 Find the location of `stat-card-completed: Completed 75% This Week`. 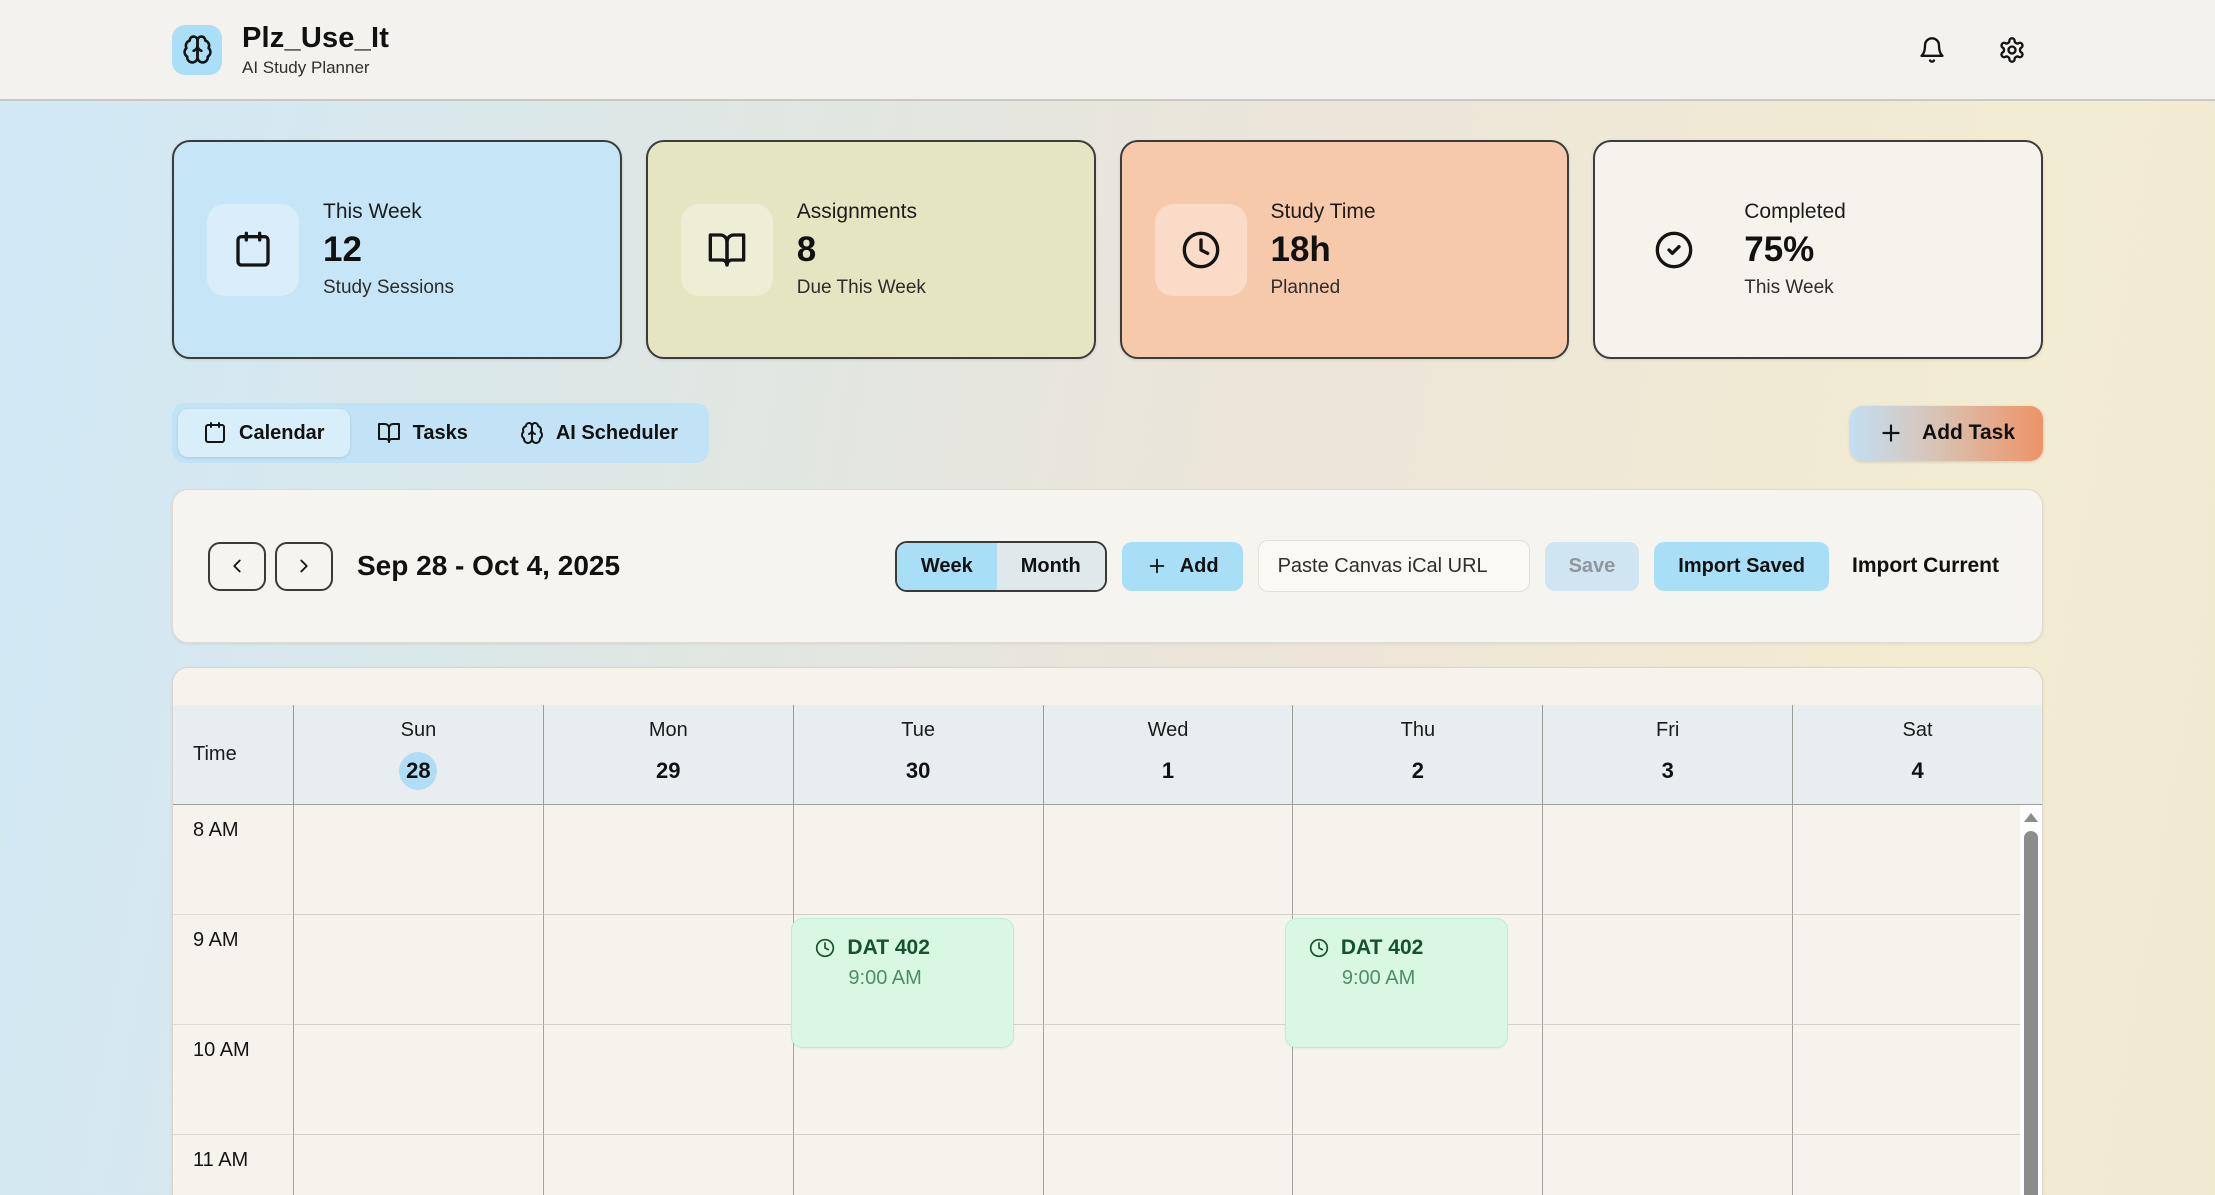

stat-card-completed: Completed 75% This Week is located at coordinates (1818, 249).